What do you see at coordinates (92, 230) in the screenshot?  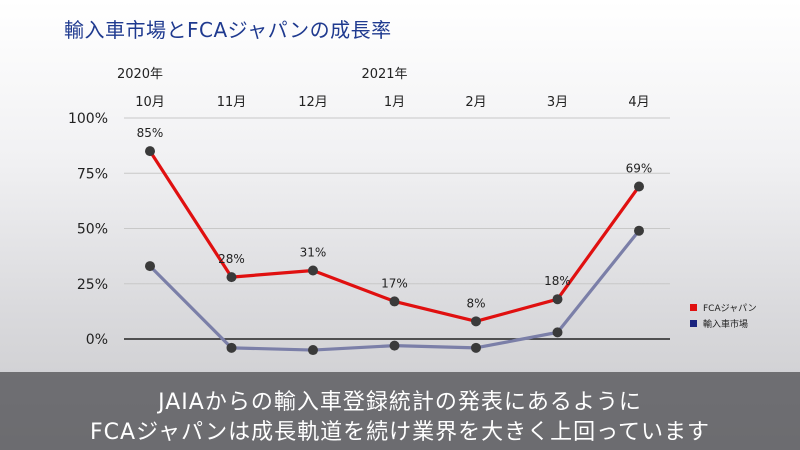 I see `y-tick-label: 50%` at bounding box center [92, 230].